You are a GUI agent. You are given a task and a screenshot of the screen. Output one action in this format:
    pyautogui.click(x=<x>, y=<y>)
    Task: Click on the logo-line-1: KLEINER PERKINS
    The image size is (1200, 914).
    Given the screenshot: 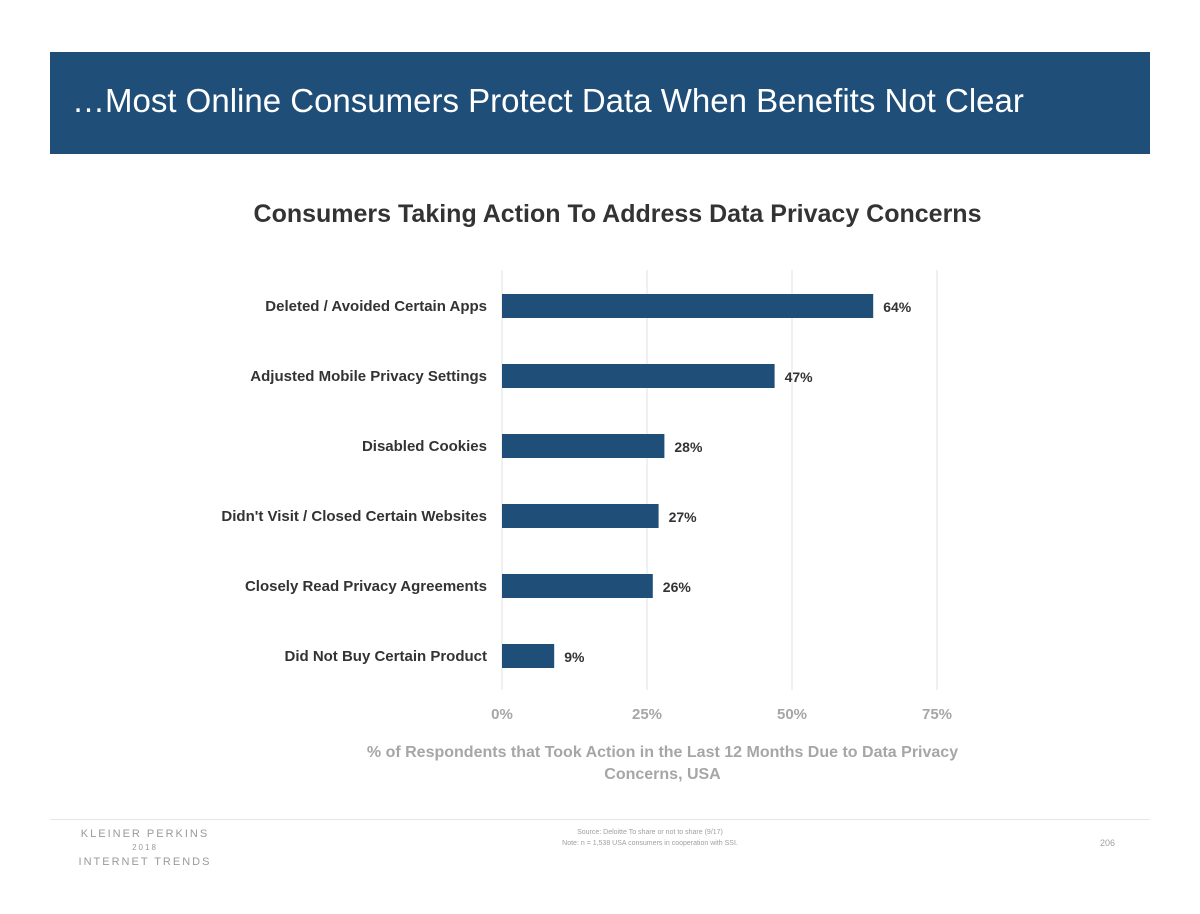 What is the action you would take?
    pyautogui.click(x=145, y=834)
    